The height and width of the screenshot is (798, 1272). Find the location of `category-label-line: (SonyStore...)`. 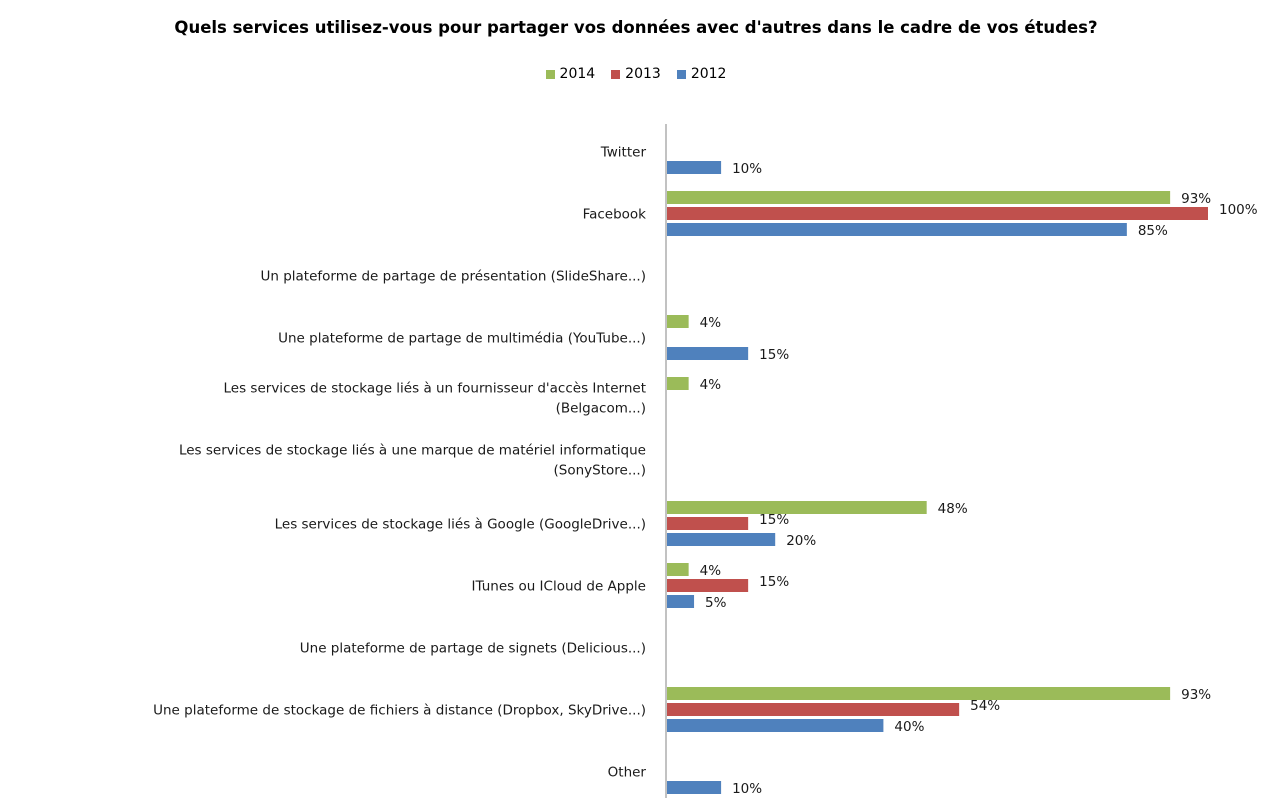

category-label-line: (SonyStore...) is located at coordinates (600, 471).